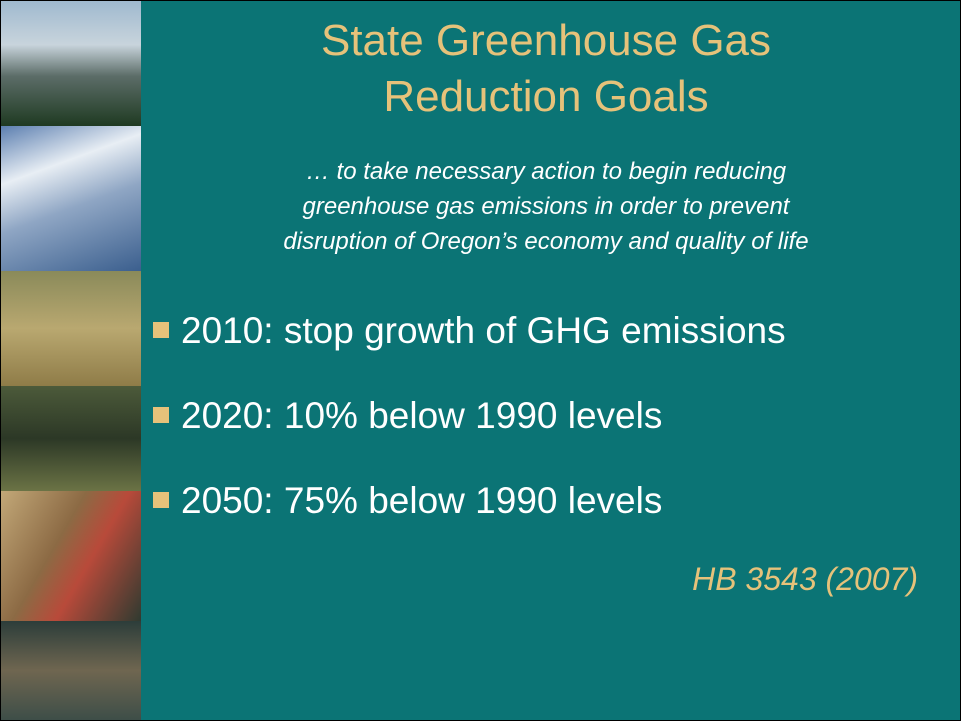 This screenshot has height=721, width=961. What do you see at coordinates (71, 198) in the screenshot?
I see `mountain-photo` at bounding box center [71, 198].